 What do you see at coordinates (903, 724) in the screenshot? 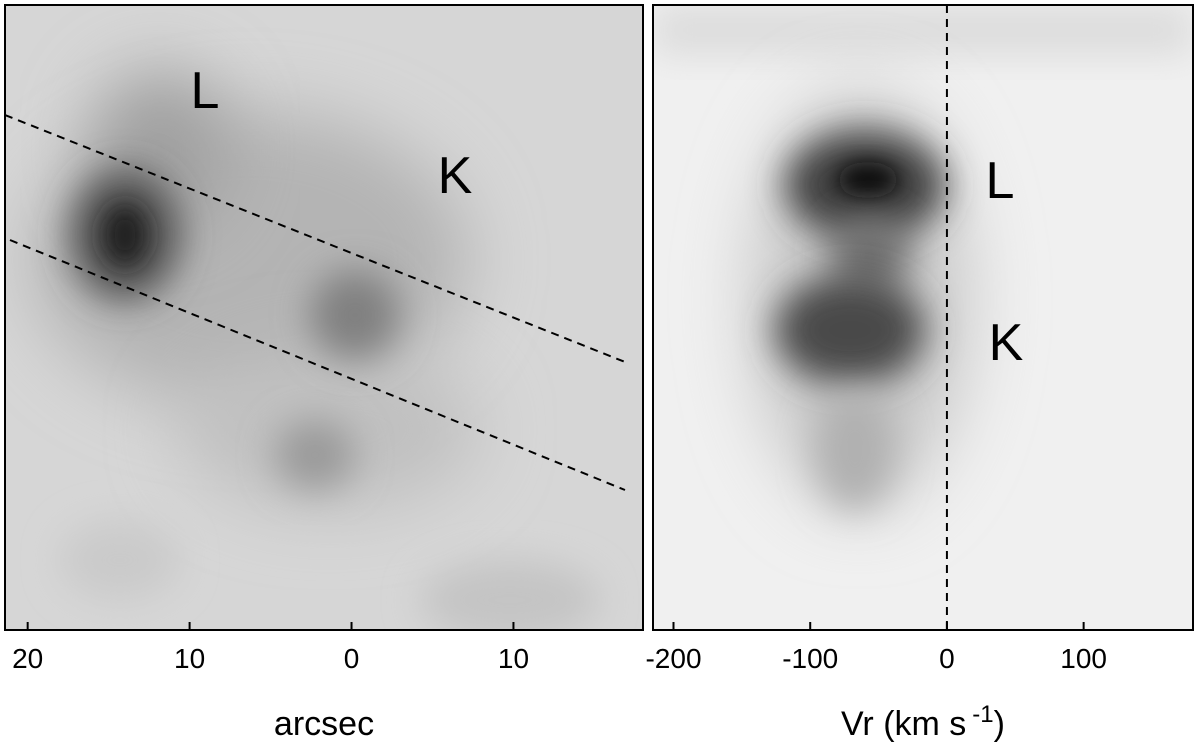
I see `x-axis-label-part: Vr (km s` at bounding box center [903, 724].